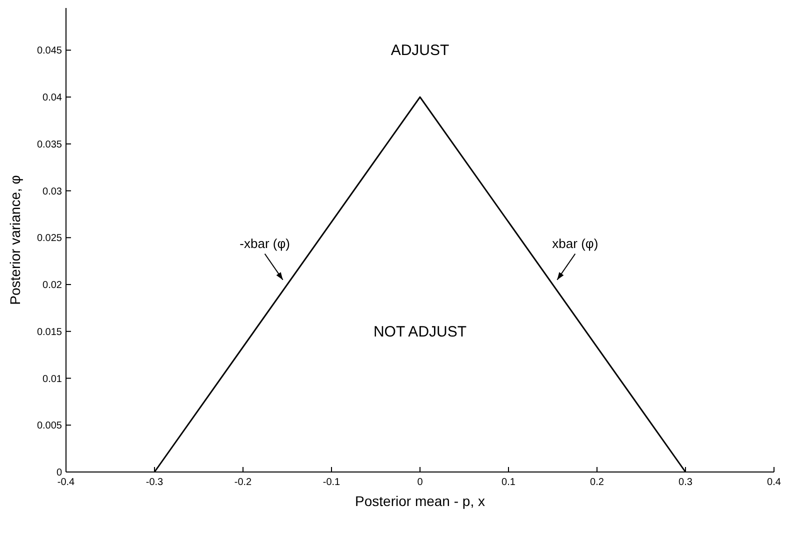  What do you see at coordinates (52, 286) in the screenshot?
I see `y-tick-label: 0.02` at bounding box center [52, 286].